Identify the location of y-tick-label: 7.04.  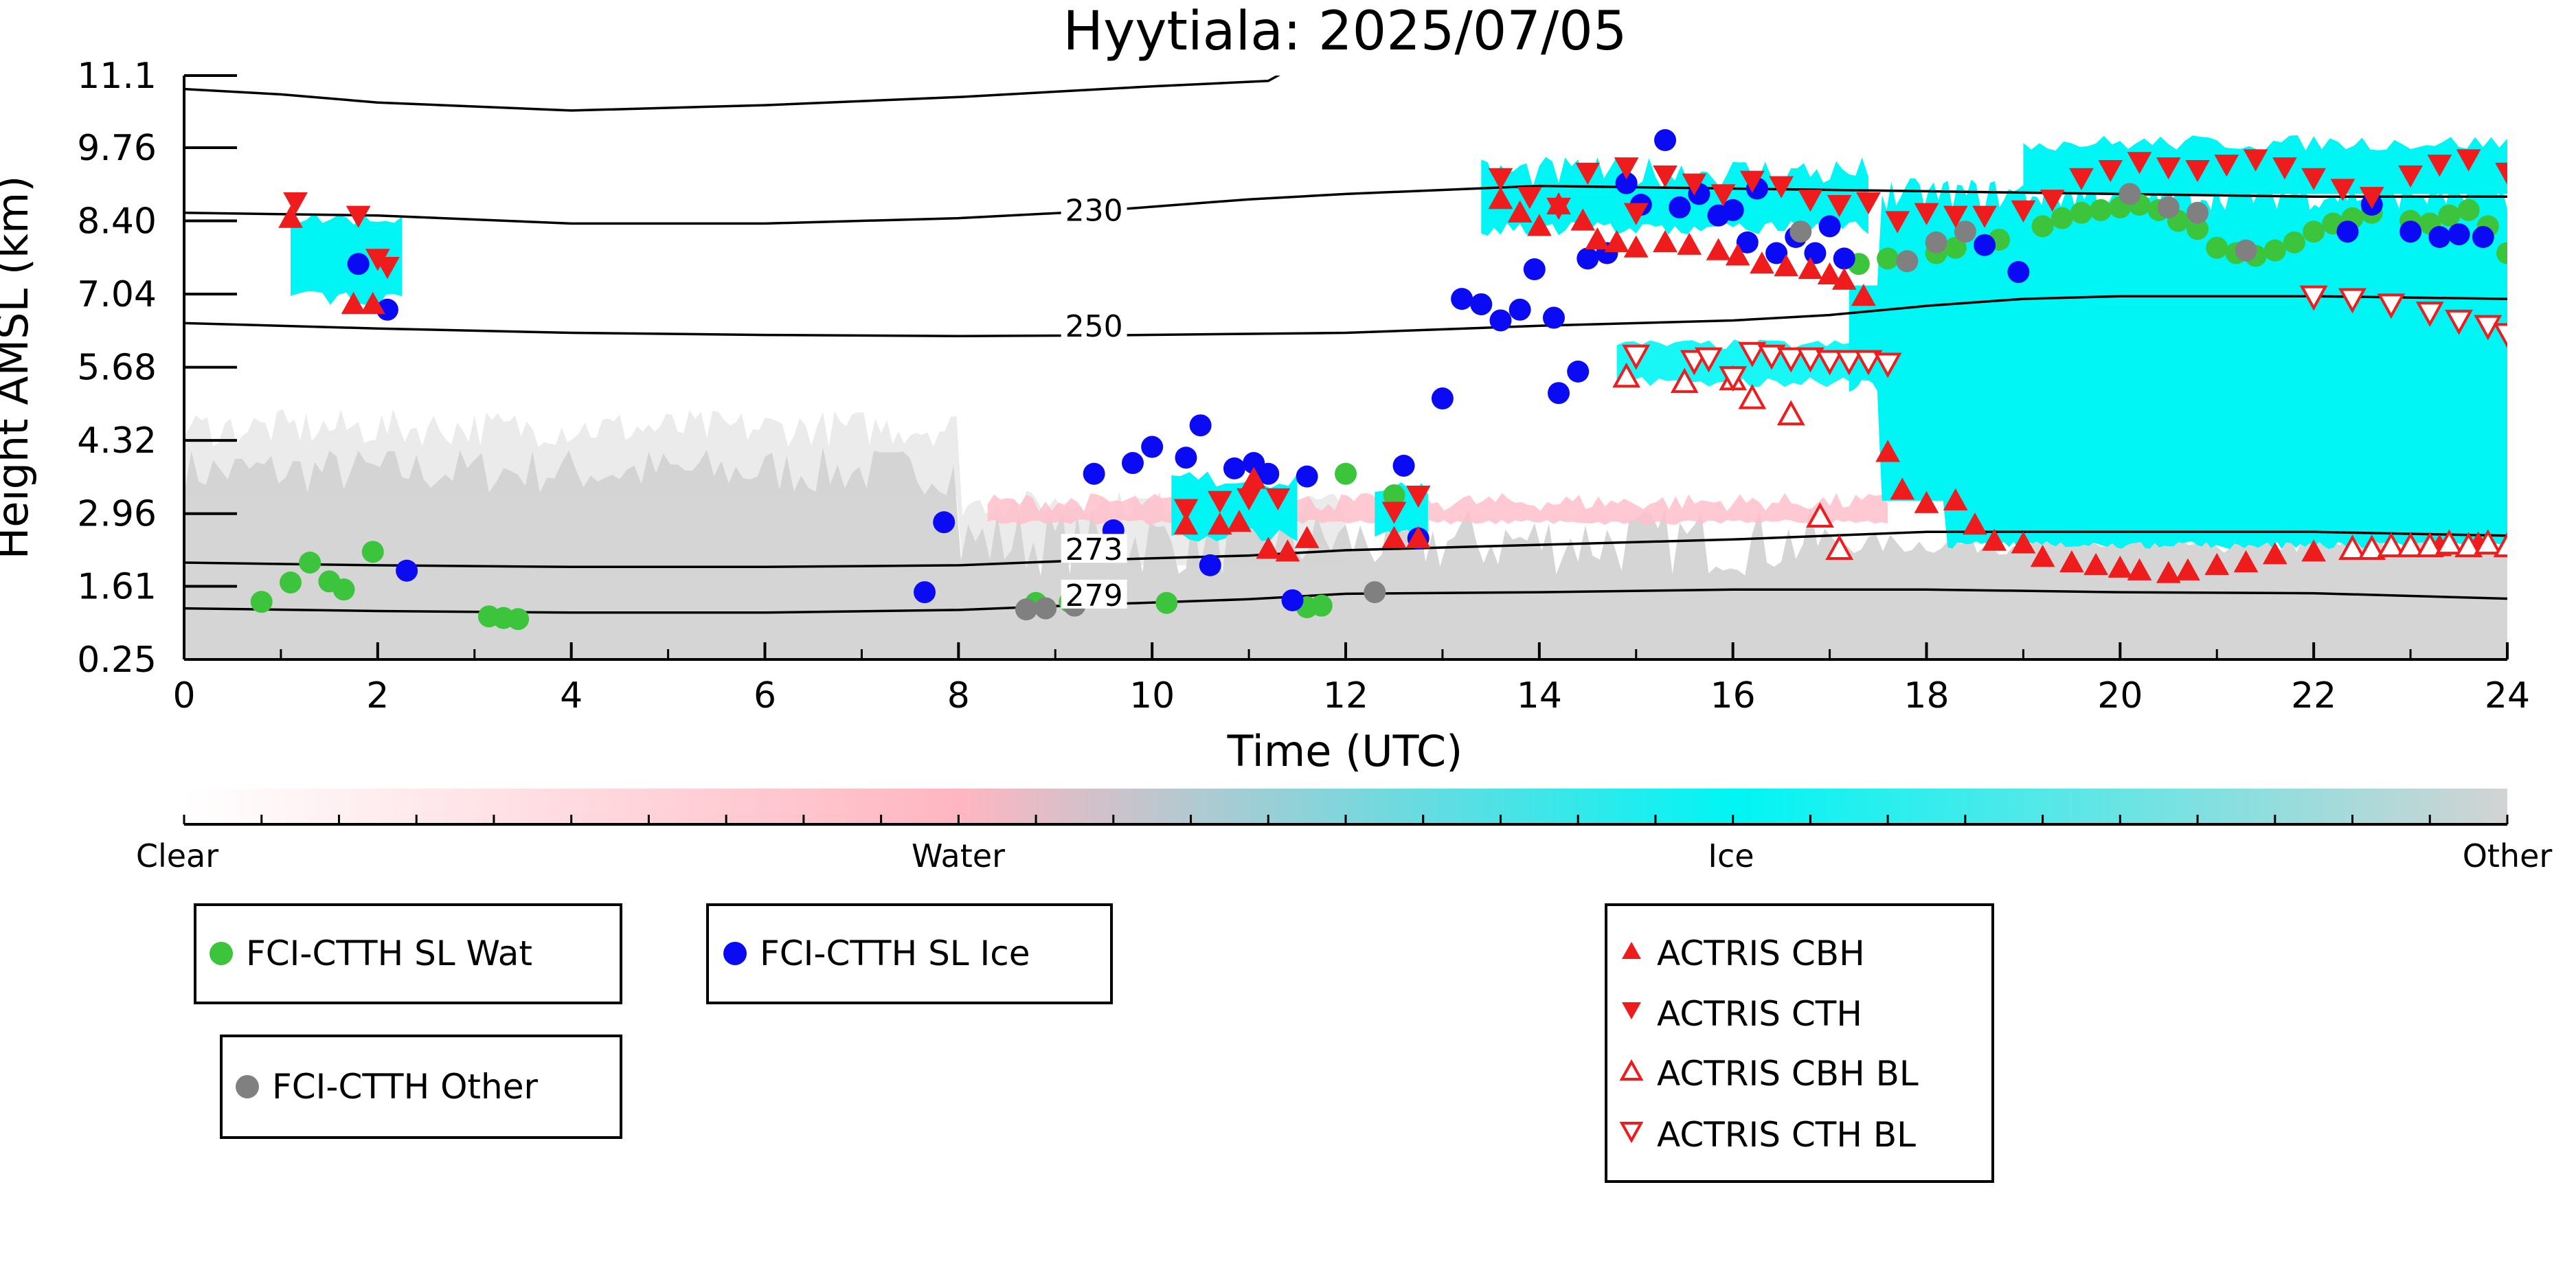
(117, 294).